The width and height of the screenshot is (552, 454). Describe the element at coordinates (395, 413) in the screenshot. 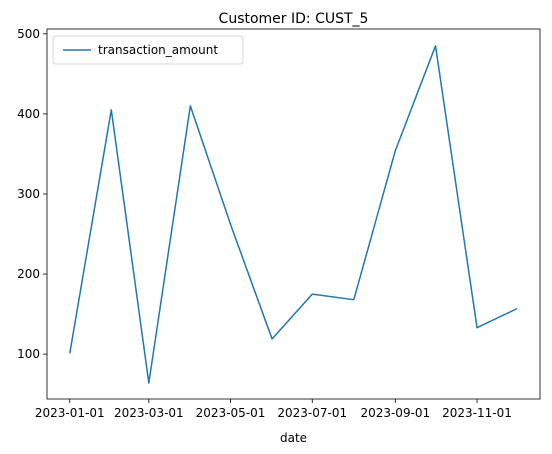

I see `x-tick-label: 2023-09-01` at that location.